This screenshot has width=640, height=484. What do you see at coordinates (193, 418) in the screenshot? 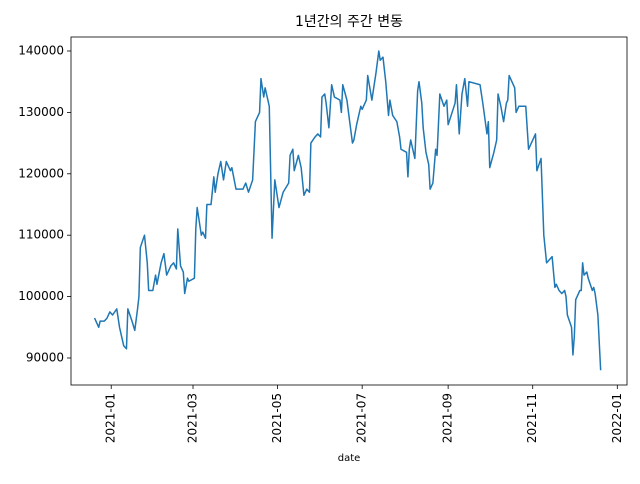
I see `x-tick-label: 2021-03` at bounding box center [193, 418].